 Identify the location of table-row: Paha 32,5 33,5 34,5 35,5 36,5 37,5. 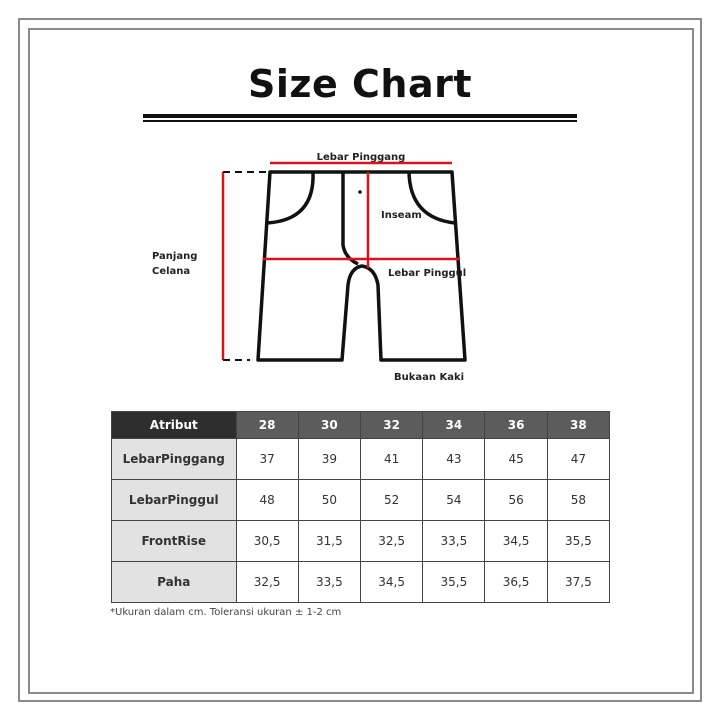
(361, 582).